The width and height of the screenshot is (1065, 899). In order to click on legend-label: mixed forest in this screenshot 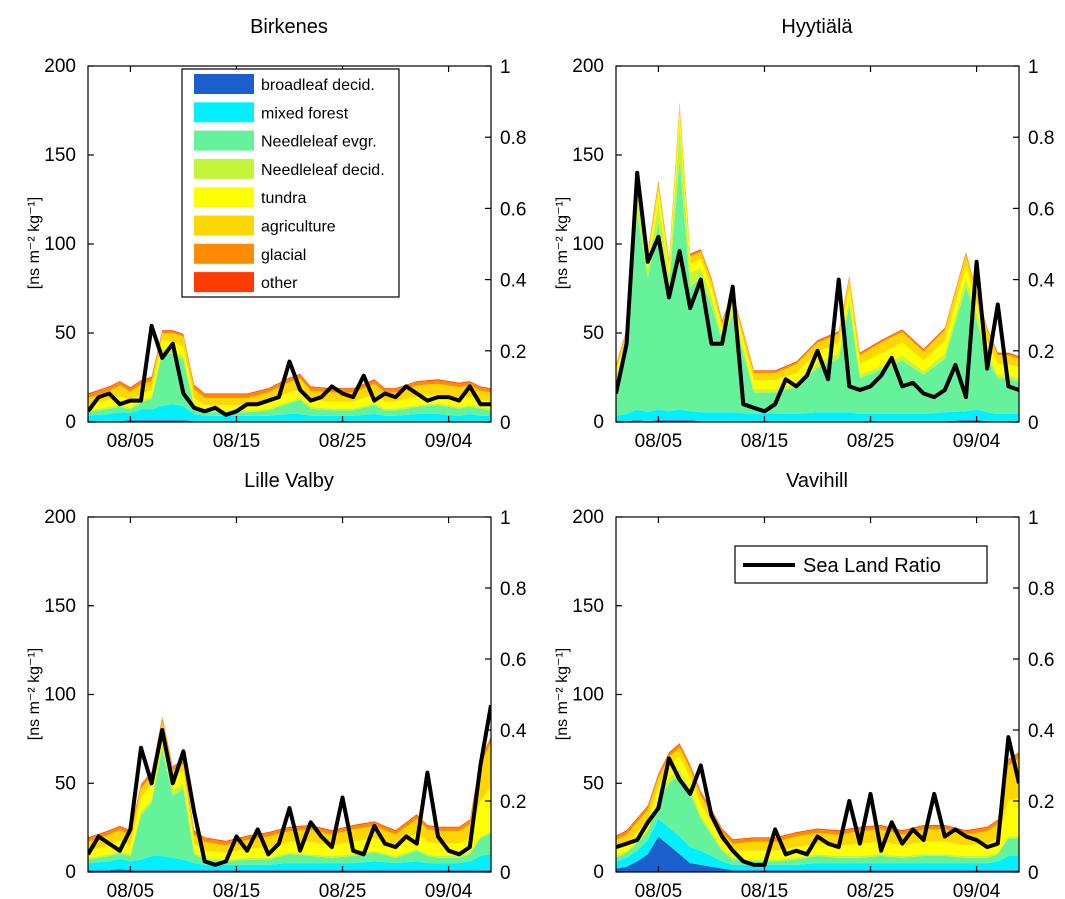, I will do `click(305, 113)`.